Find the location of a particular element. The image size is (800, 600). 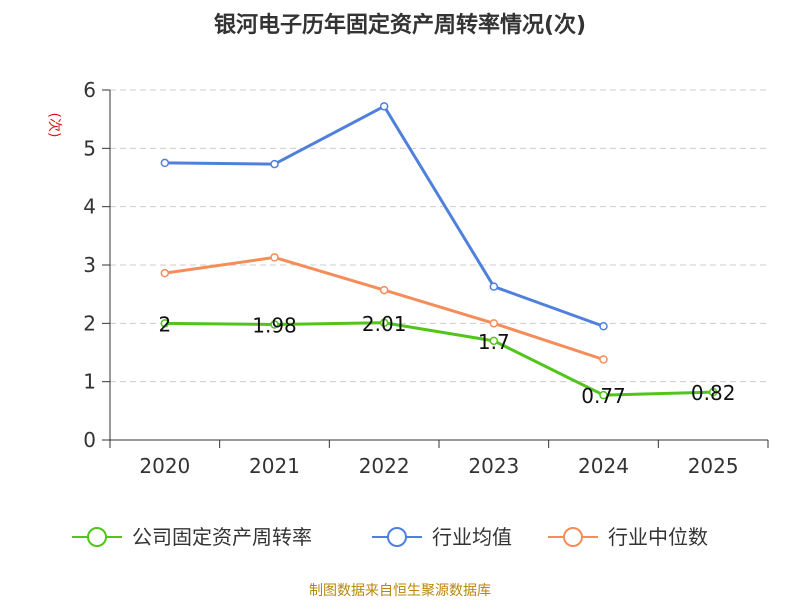

chart-title: 银河电子历年固定资产周转率情况(次) is located at coordinates (400, 25).